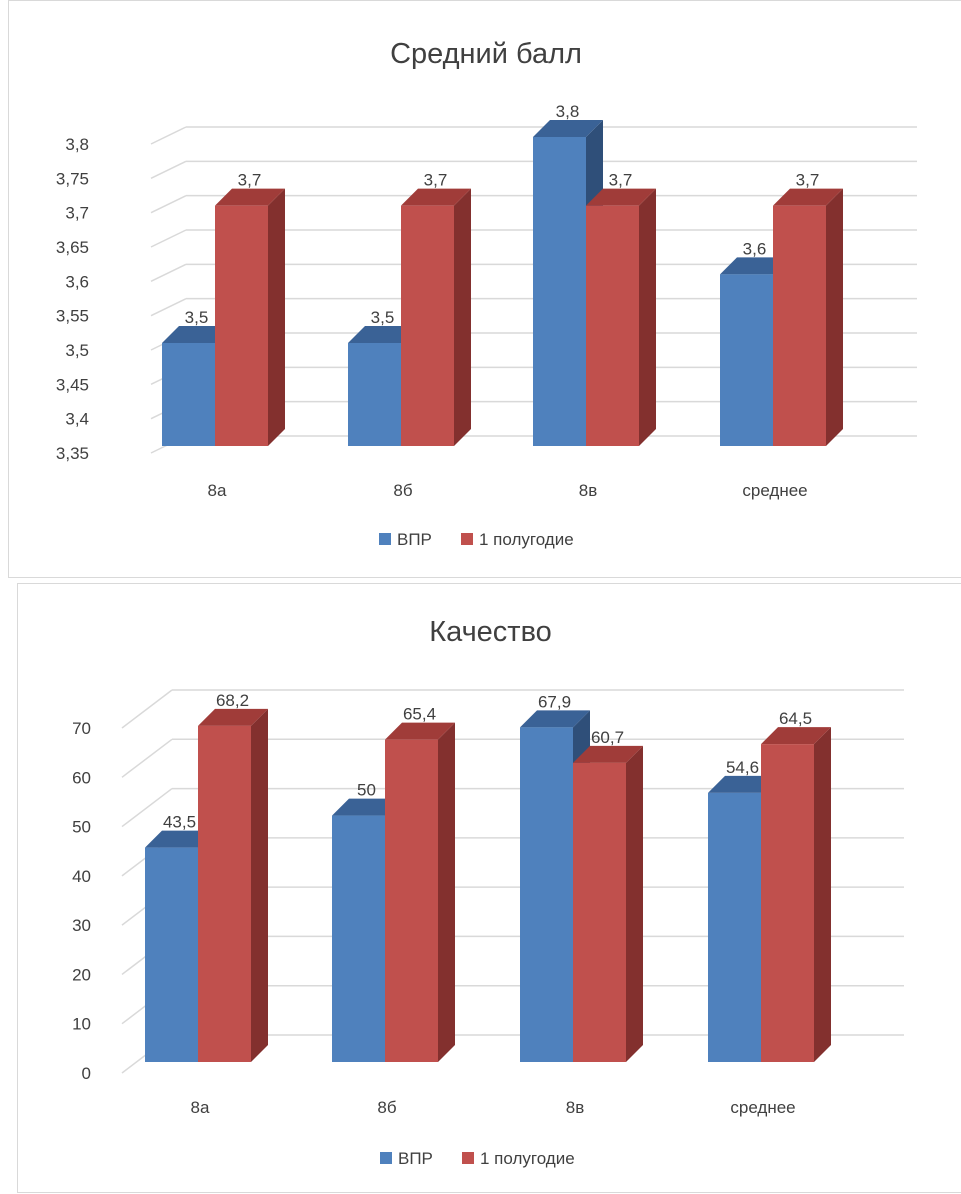 This screenshot has width=961, height=1194. What do you see at coordinates (77, 213) in the screenshot?
I see `y-tick-label: 3,7` at bounding box center [77, 213].